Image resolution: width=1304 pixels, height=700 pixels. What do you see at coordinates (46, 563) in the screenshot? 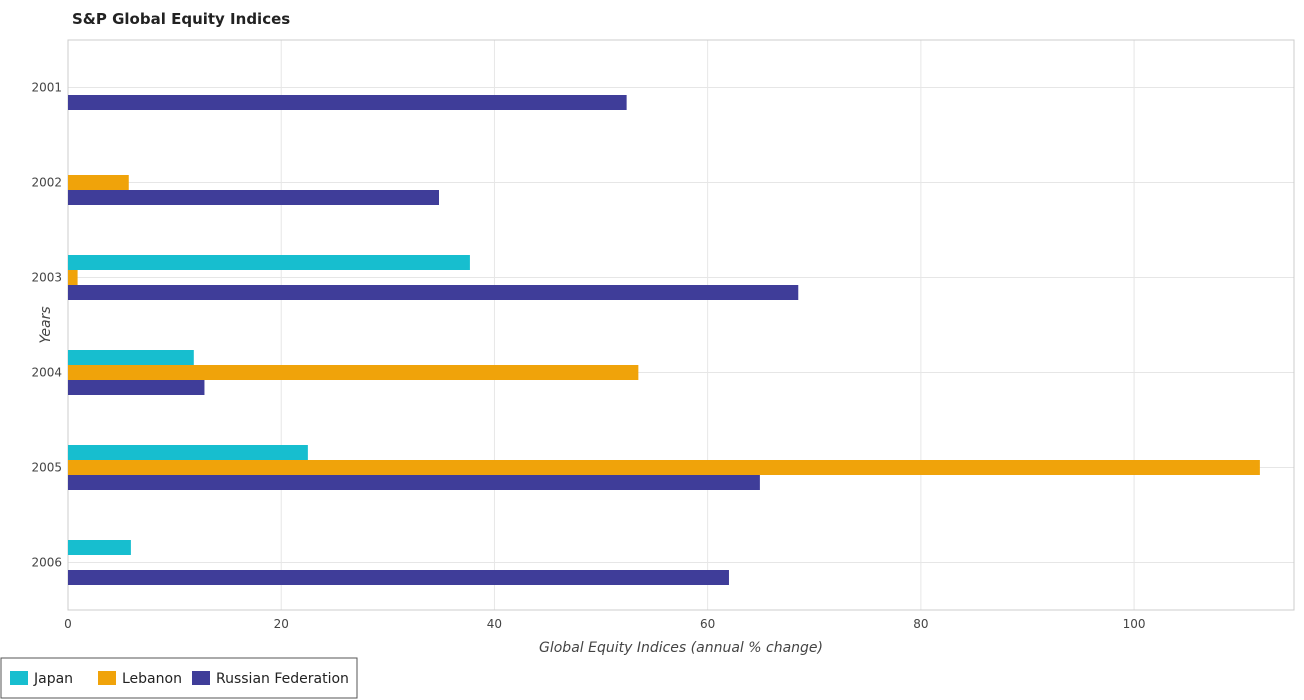
I see `y-tick-label: 2006` at bounding box center [46, 563].